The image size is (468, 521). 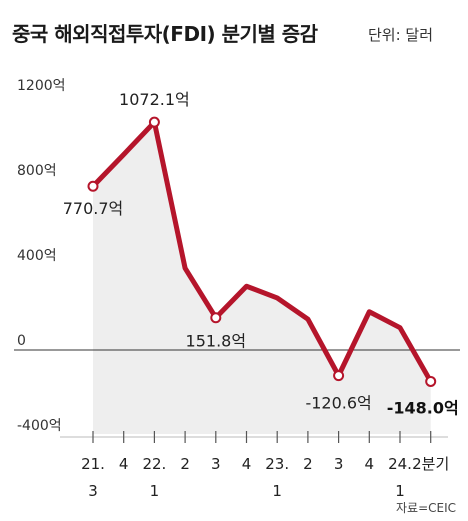 I want to click on y-tick-label: 0, so click(x=21, y=341).